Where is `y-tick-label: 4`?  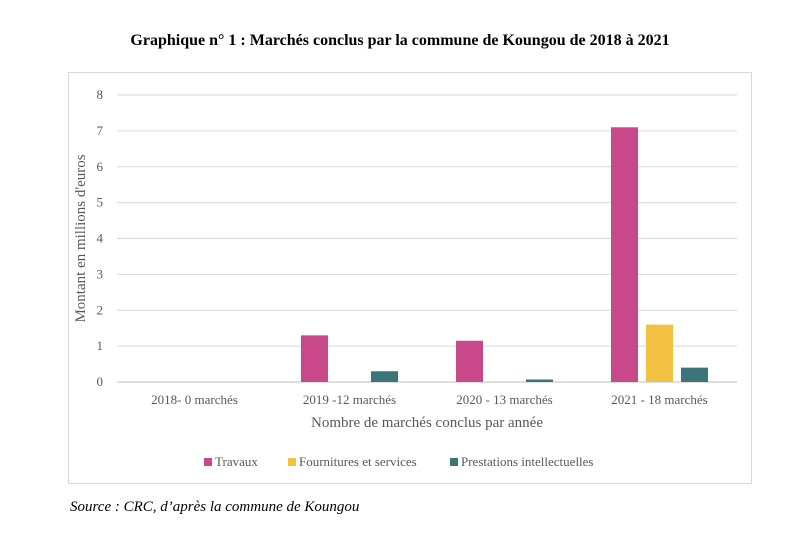 y-tick-label: 4 is located at coordinates (100, 238).